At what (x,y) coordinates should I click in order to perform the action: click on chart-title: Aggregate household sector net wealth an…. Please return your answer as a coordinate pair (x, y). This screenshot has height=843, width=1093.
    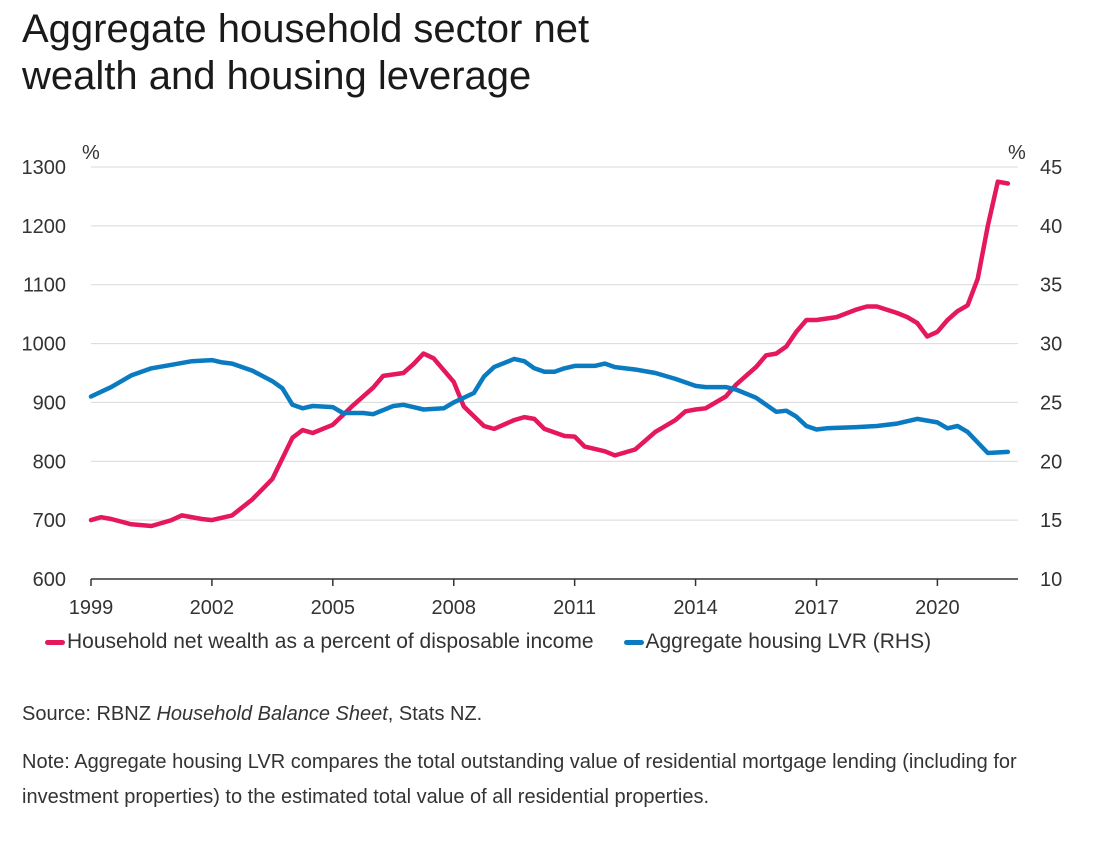
    Looking at the image, I should click on (305, 53).